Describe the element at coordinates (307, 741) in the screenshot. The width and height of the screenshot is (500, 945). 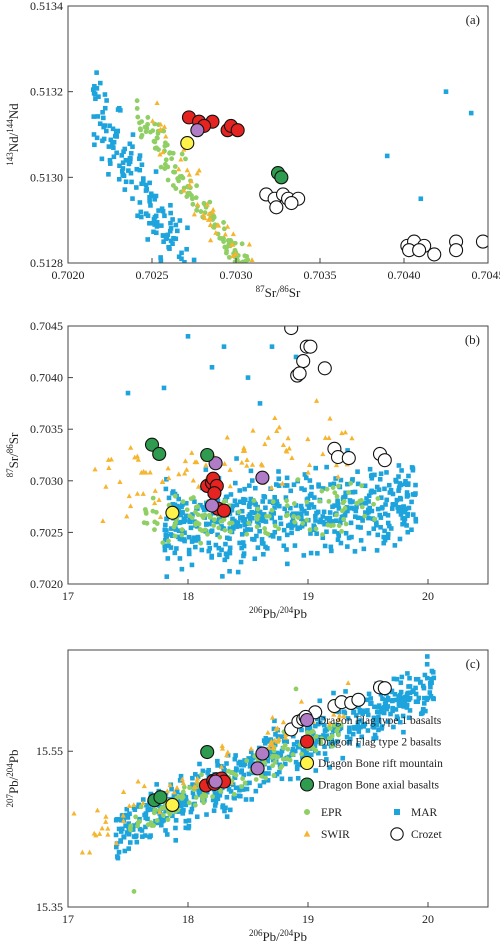
I see `legend-marker-flag2` at that location.